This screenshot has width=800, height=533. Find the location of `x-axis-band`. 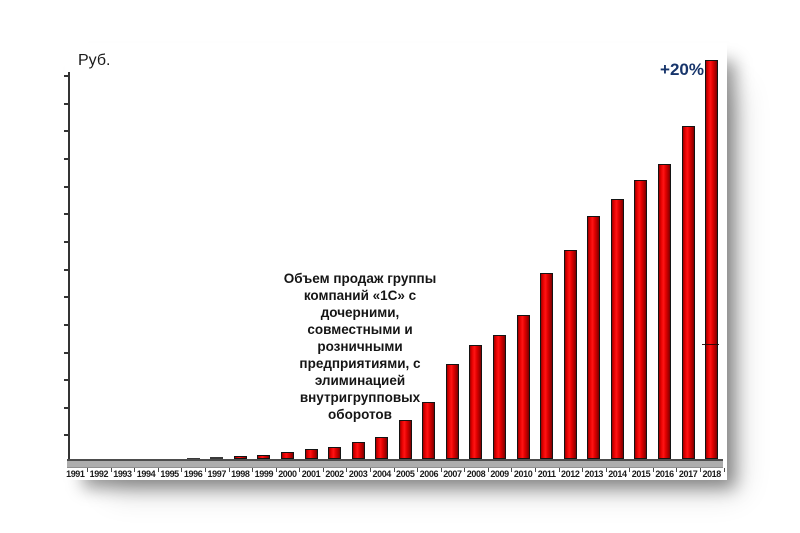

x-axis-band is located at coordinates (395, 463).